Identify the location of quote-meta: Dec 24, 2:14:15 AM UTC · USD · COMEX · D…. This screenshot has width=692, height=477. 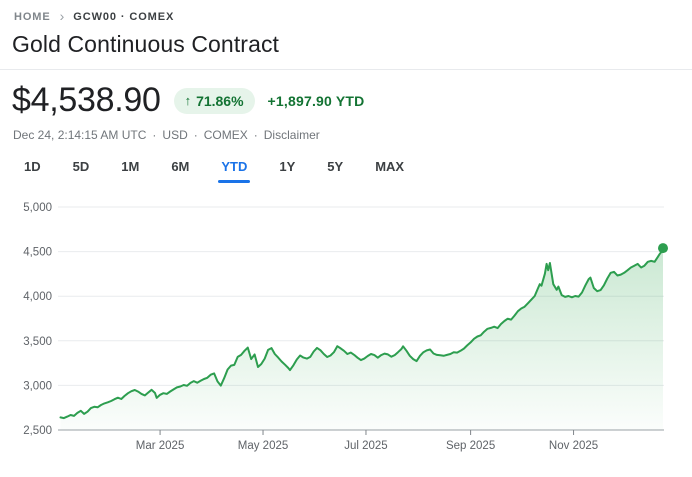
(166, 135).